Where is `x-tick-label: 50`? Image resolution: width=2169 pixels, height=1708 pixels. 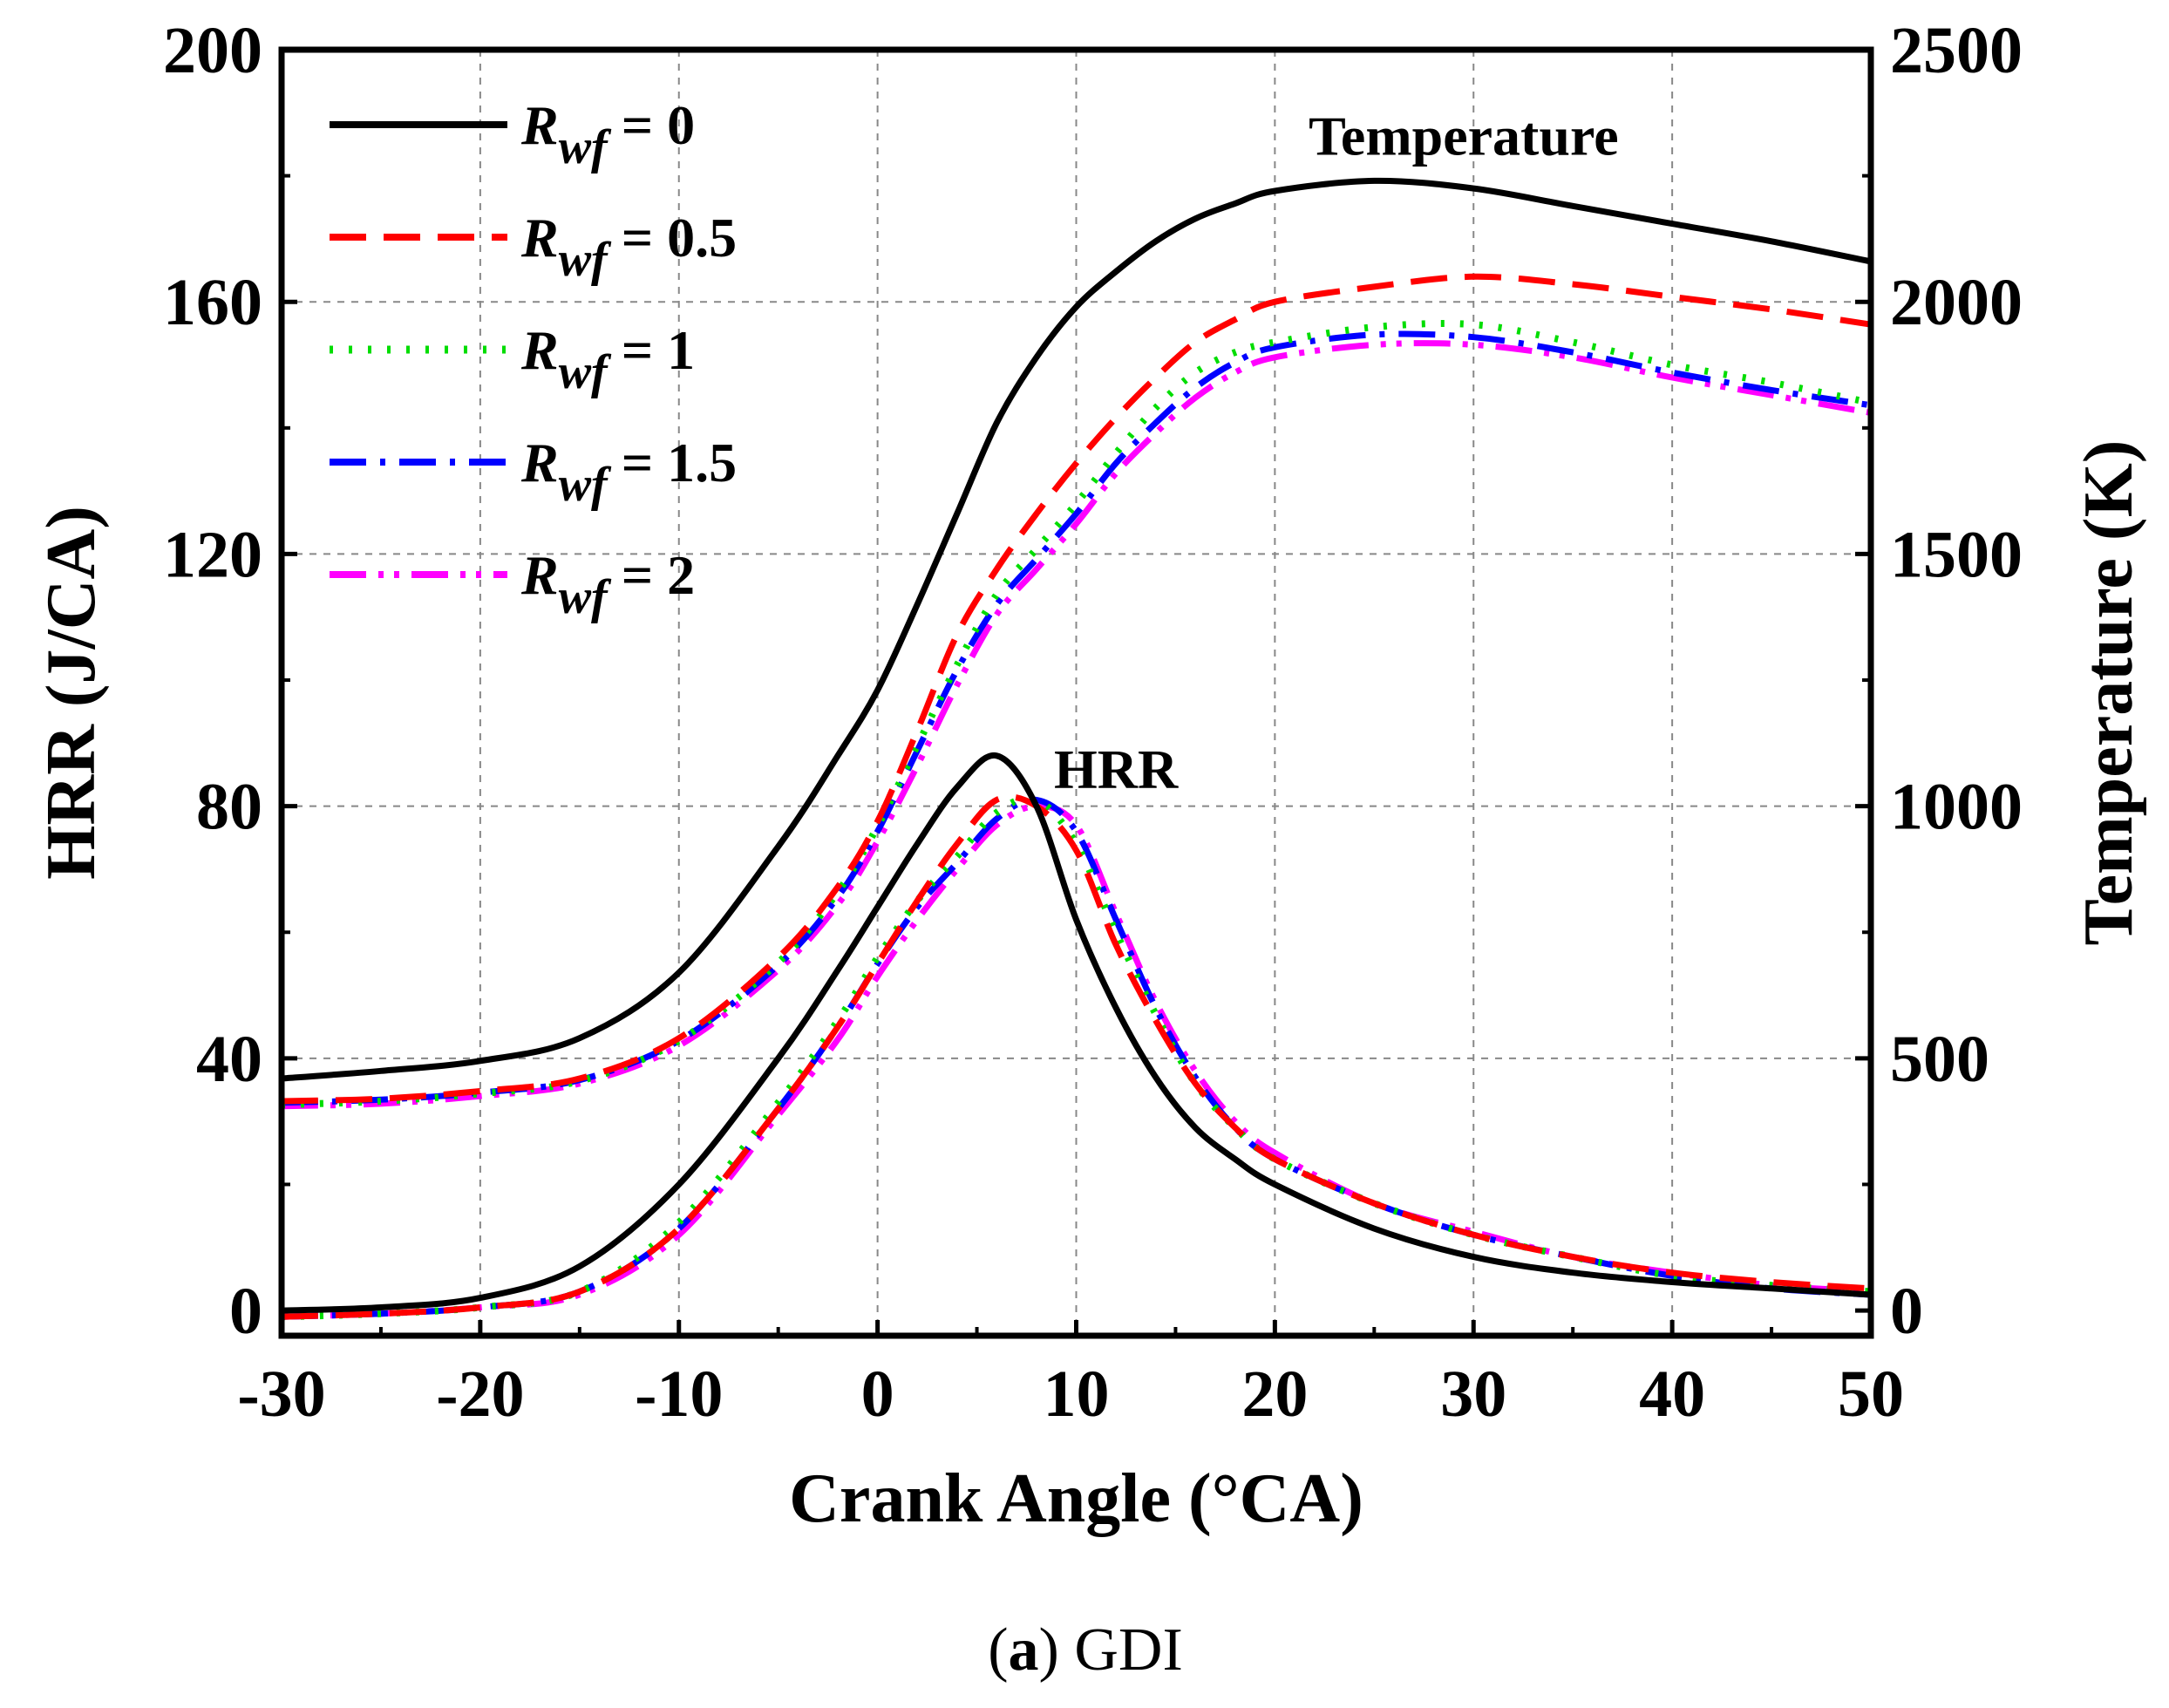 x-tick-label: 50 is located at coordinates (1871, 1394).